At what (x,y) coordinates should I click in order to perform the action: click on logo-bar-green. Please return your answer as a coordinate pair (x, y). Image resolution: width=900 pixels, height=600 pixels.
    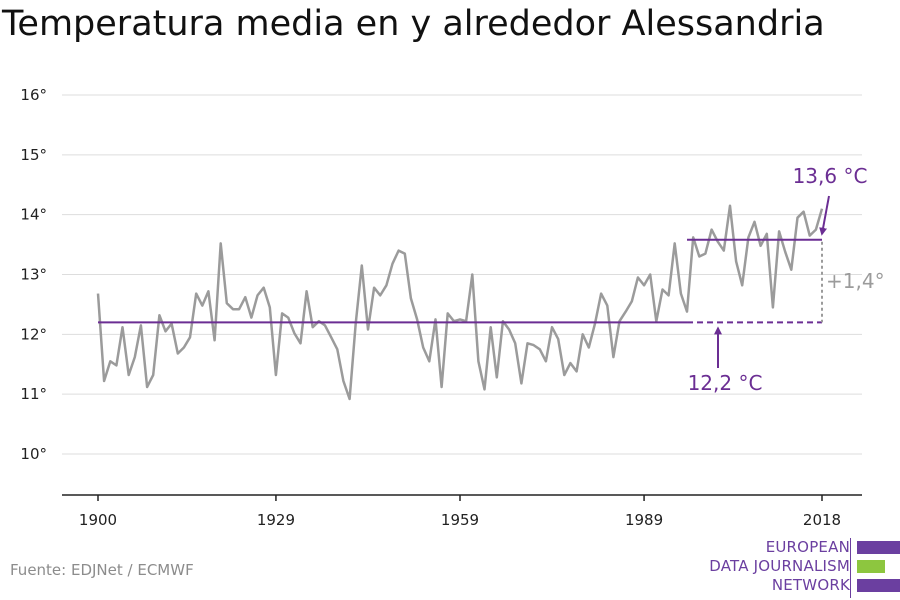
    Looking at the image, I should click on (871, 566).